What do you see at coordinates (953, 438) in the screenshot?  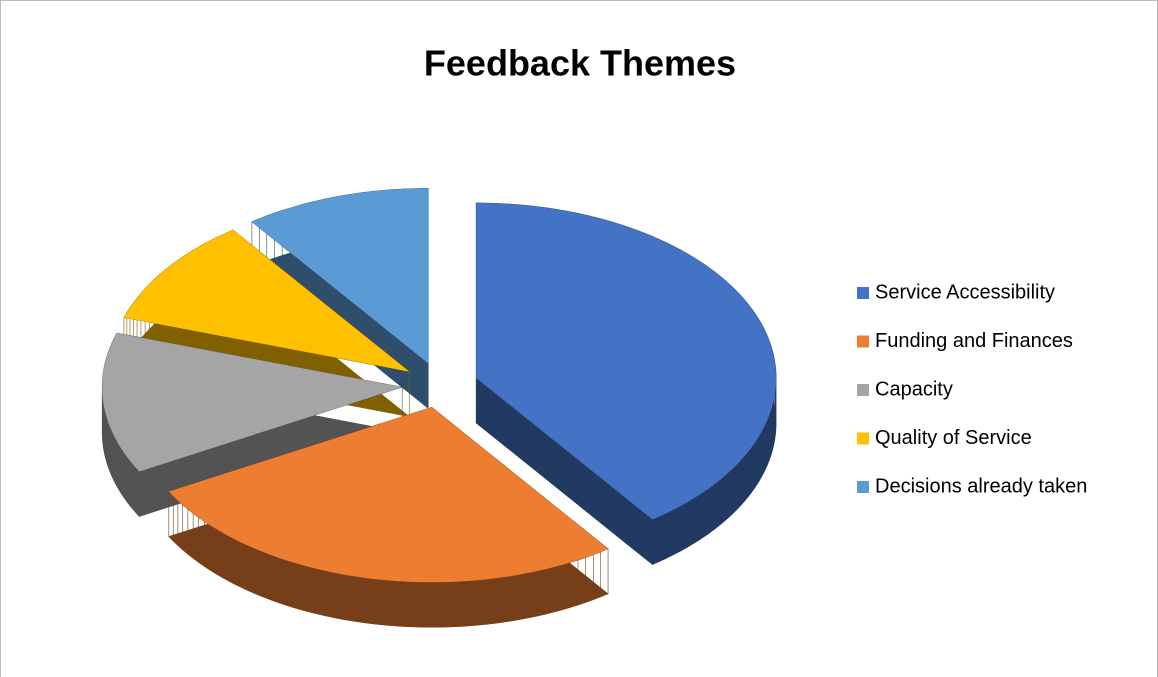 I see `legend-label: Quality of Service` at bounding box center [953, 438].